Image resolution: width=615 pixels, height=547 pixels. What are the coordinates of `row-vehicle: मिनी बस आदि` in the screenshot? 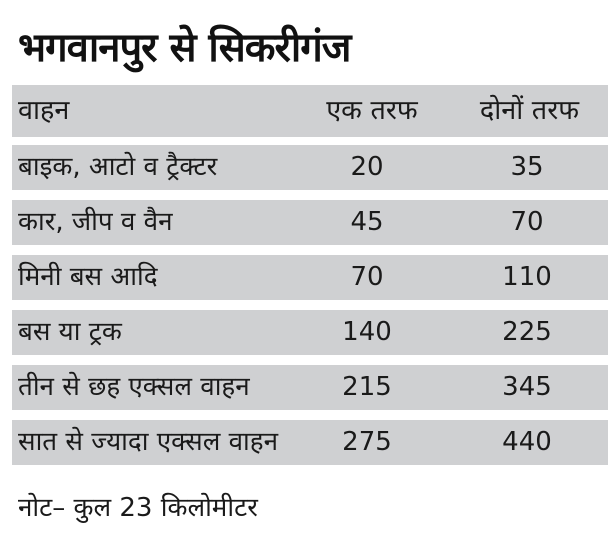 It's located at (88, 277).